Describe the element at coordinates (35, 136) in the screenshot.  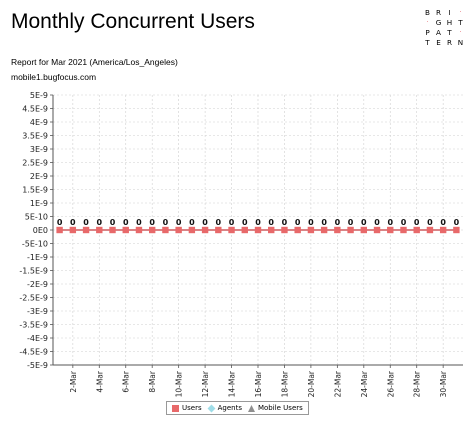
I see `y-tick-label: 3.5E-9` at that location.